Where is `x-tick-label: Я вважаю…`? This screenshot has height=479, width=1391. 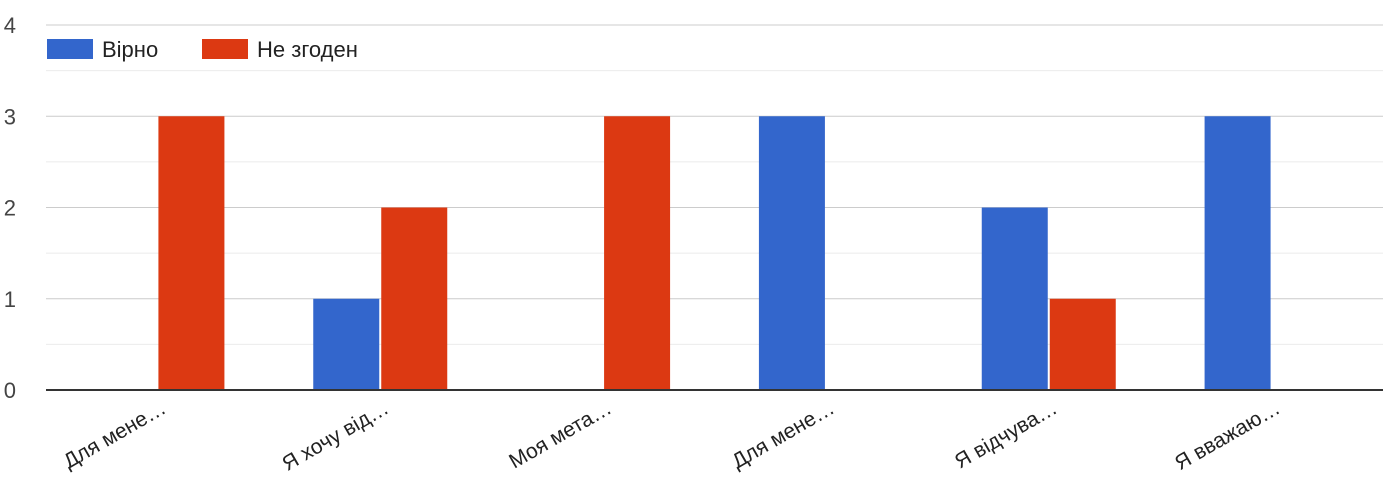 x-tick-label: Я вважаю… is located at coordinates (1227, 435).